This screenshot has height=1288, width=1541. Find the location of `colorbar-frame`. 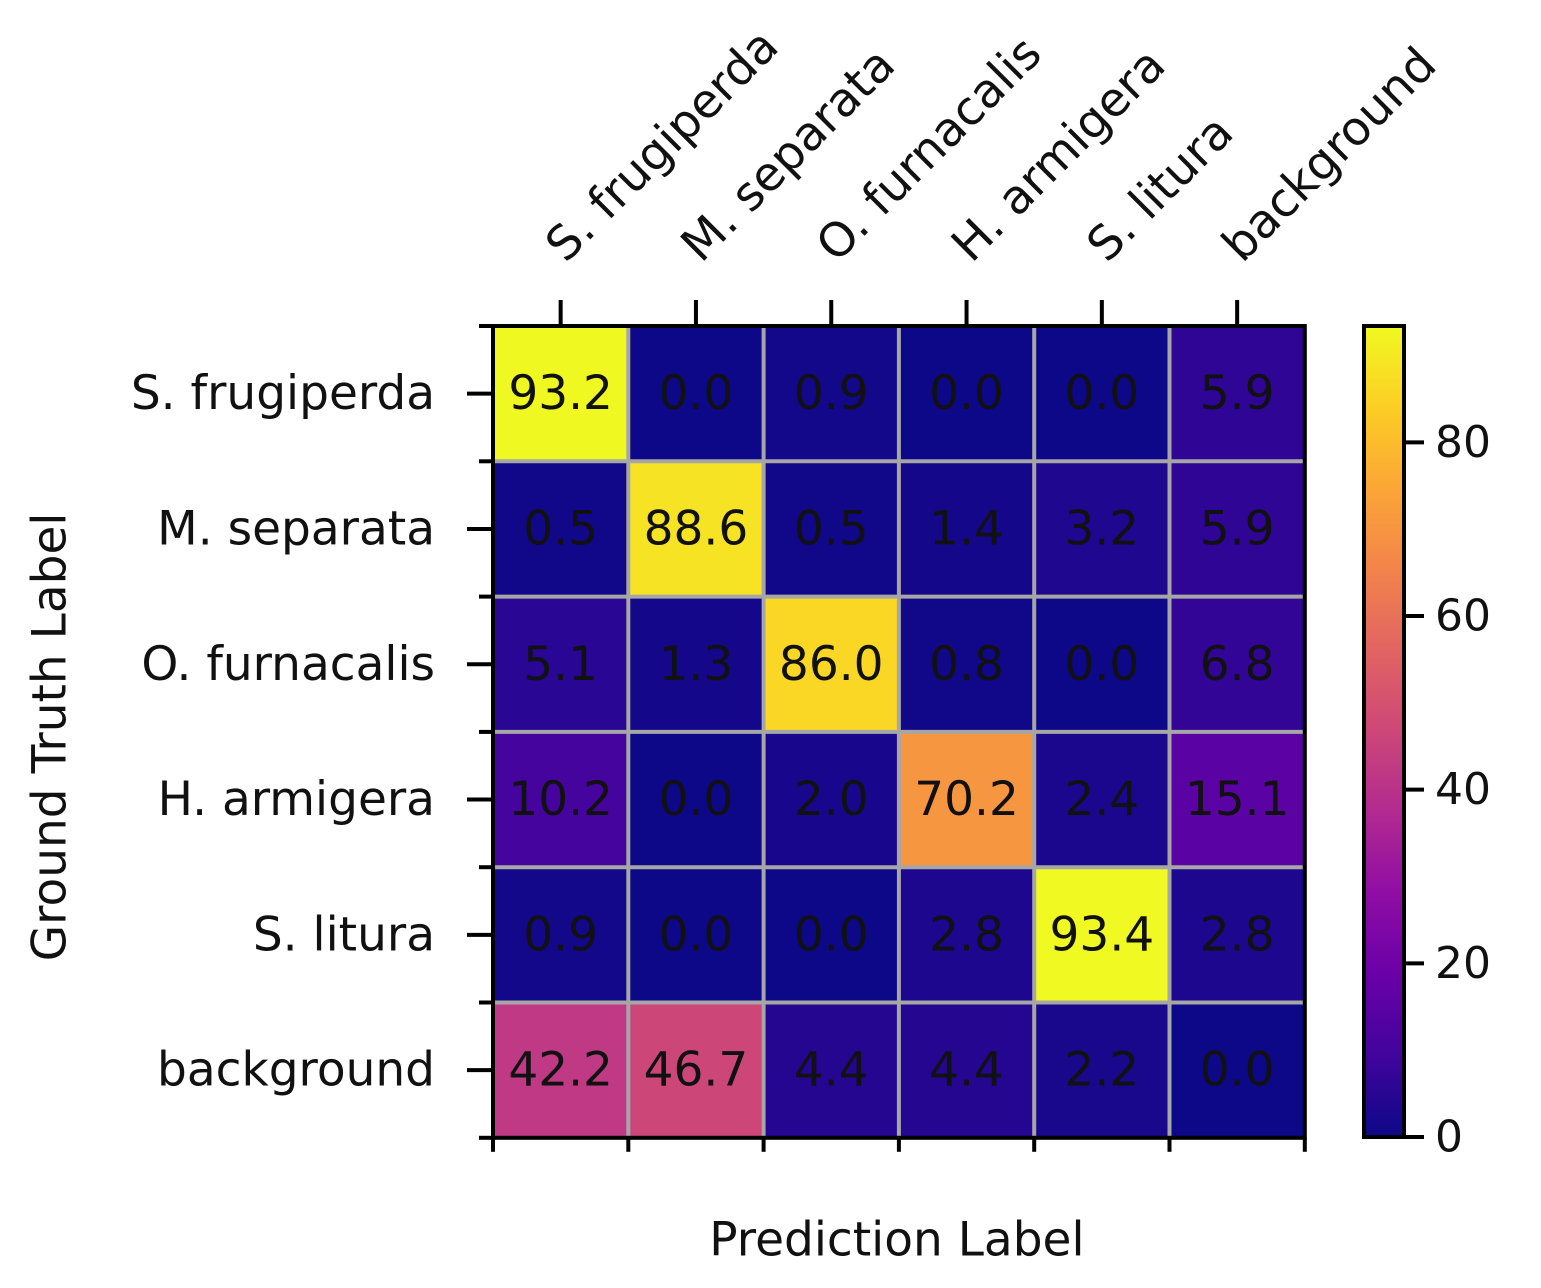

colorbar-frame is located at coordinates (1384, 731).